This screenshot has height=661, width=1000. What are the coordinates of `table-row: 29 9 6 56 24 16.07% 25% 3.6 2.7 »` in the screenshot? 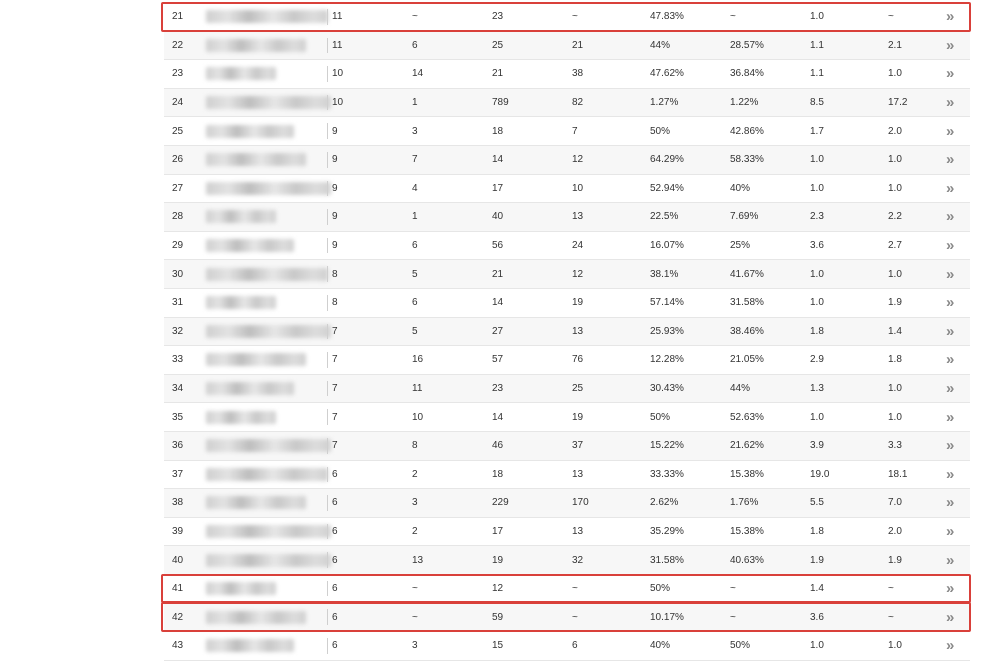 It's located at (567, 246).